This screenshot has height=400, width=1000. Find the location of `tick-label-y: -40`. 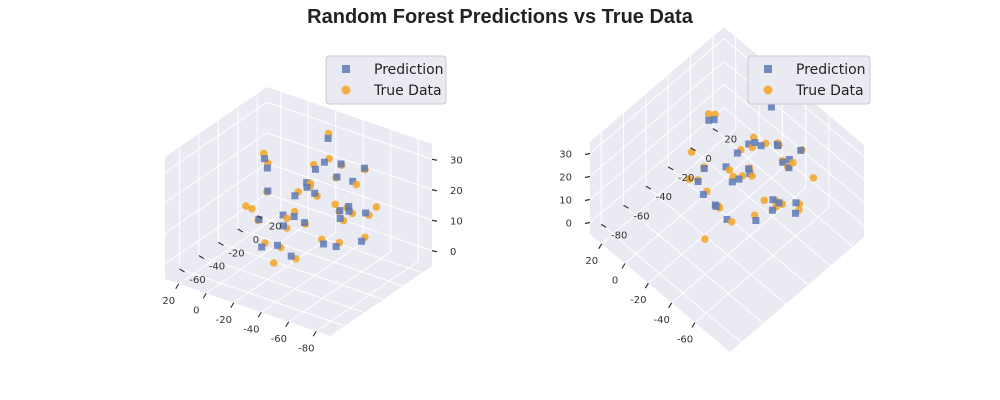

tick-label-y: -40 is located at coordinates (664, 197).